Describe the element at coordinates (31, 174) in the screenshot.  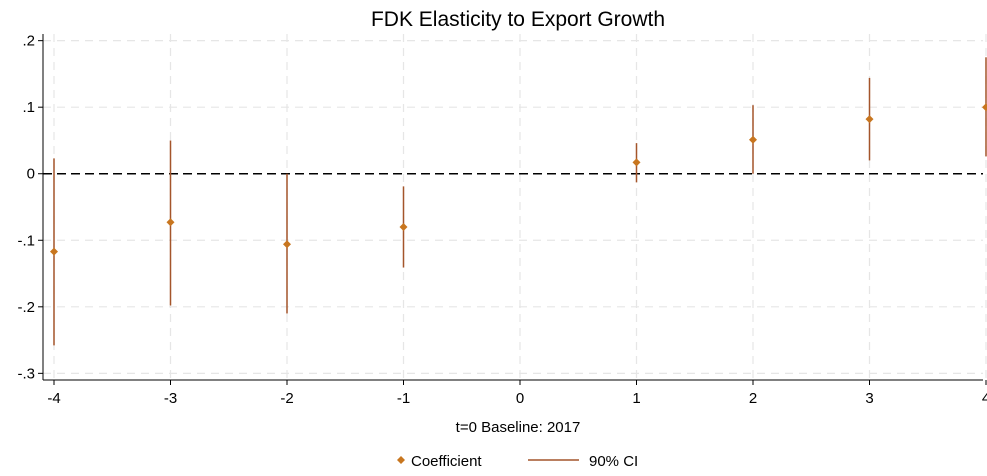
I see `y-tick-label: 0` at that location.